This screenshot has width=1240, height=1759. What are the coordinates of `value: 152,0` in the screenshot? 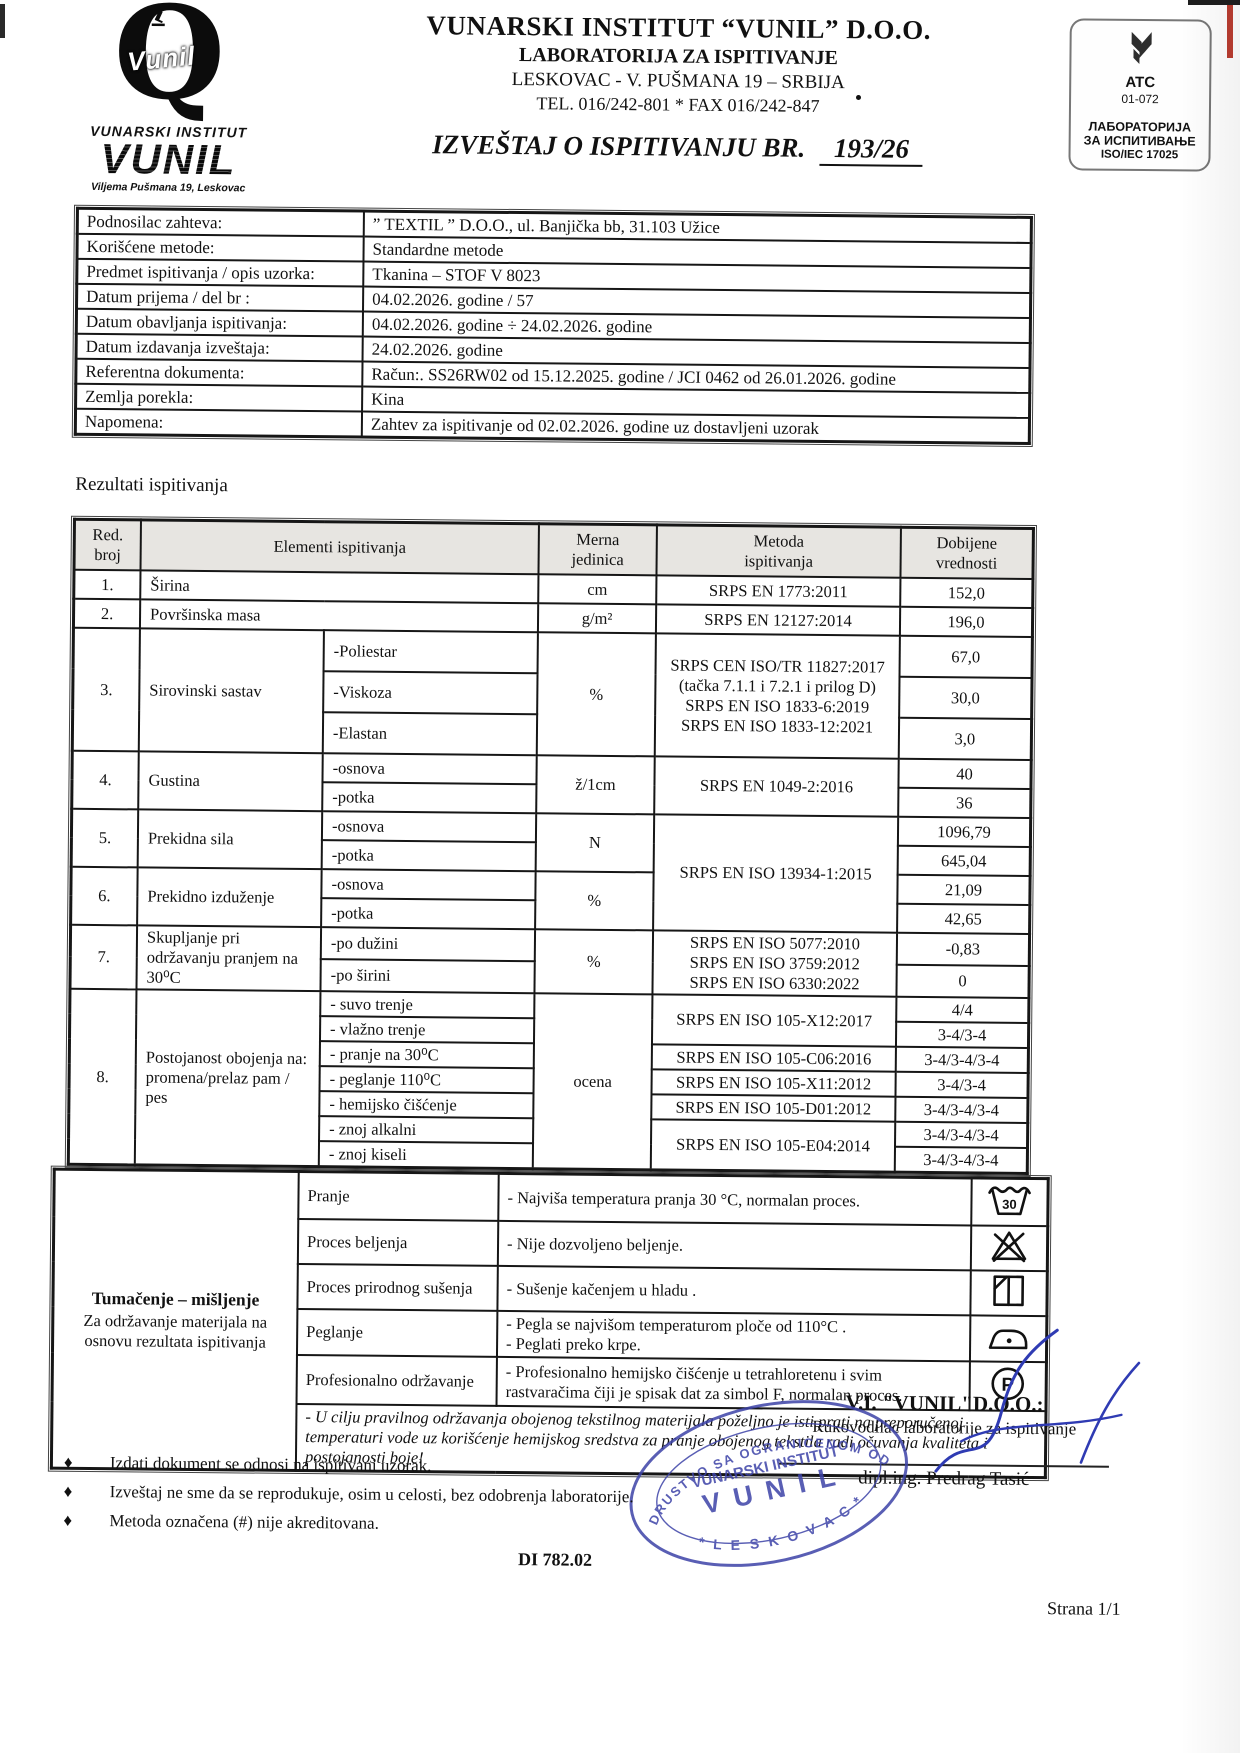 It's located at (966, 593).